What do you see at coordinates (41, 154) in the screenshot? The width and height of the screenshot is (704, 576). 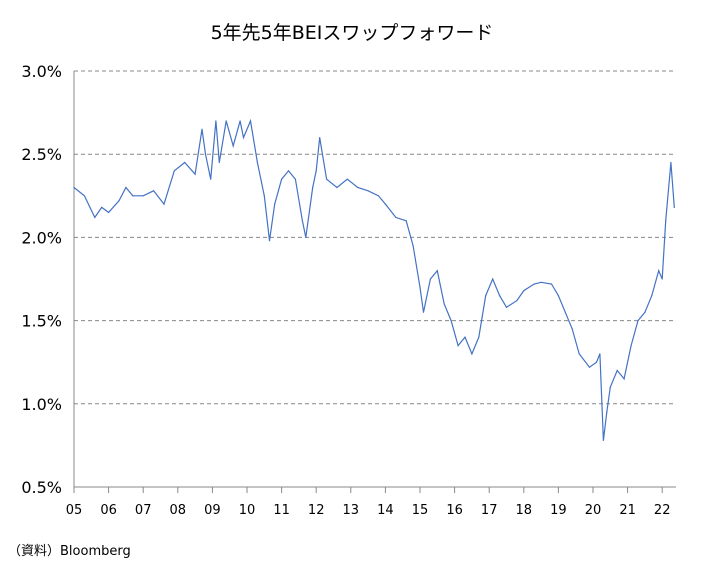 I see `y-tick-label: 2.5%` at bounding box center [41, 154].